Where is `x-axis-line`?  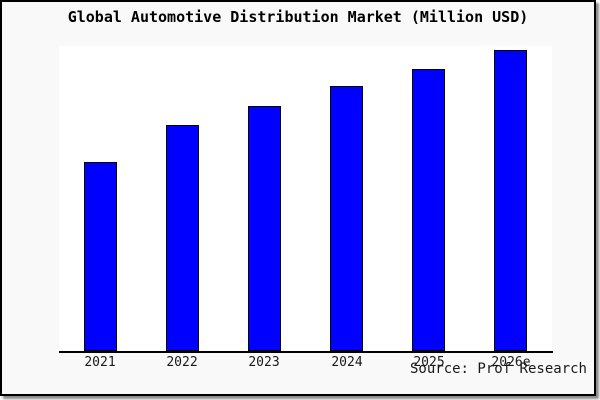
x-axis-line is located at coordinates (306, 352).